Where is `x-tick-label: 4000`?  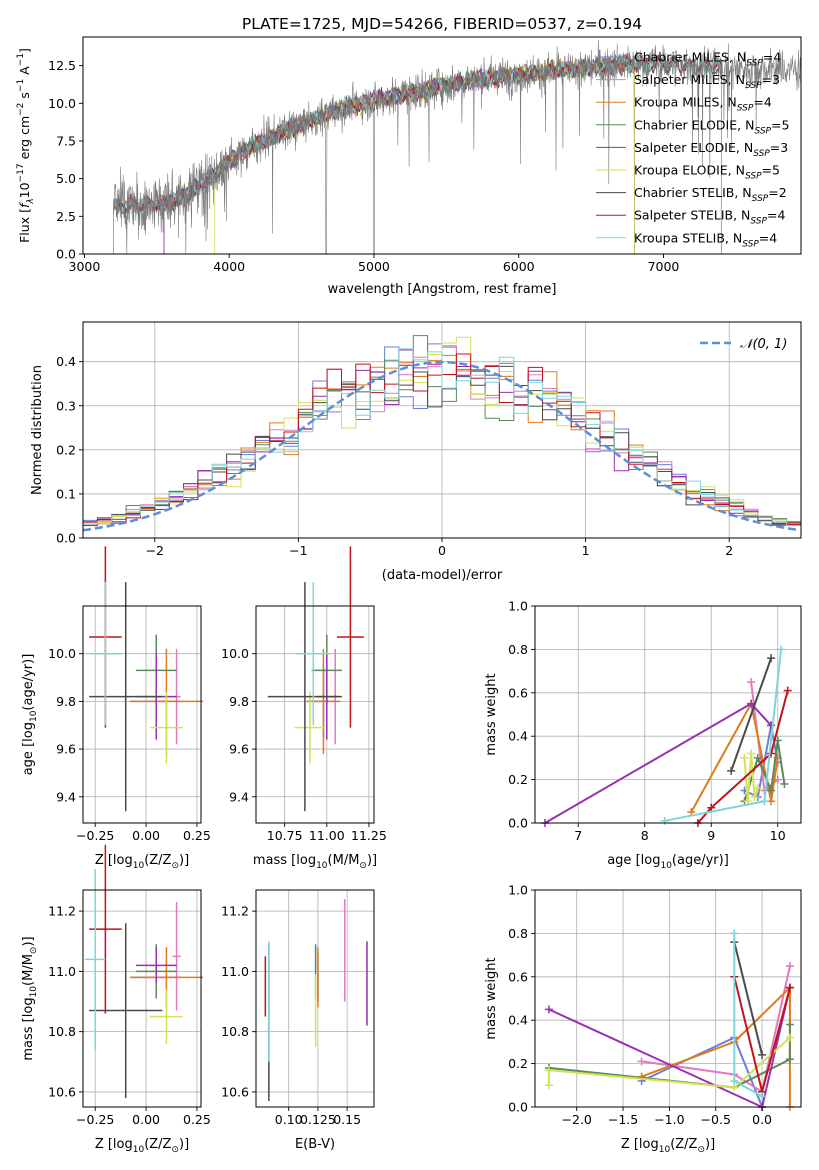 x-tick-label: 4000 is located at coordinates (229, 266).